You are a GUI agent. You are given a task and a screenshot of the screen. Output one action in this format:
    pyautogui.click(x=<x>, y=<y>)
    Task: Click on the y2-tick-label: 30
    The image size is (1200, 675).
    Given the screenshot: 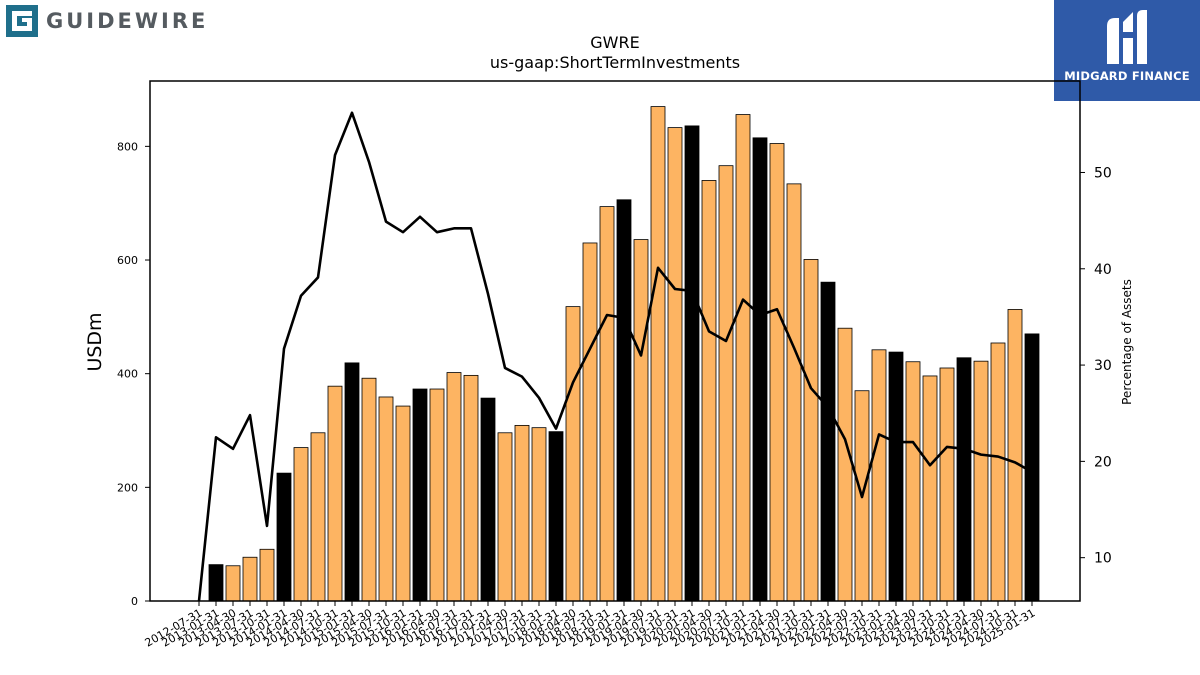 What is the action you would take?
    pyautogui.click(x=1103, y=366)
    